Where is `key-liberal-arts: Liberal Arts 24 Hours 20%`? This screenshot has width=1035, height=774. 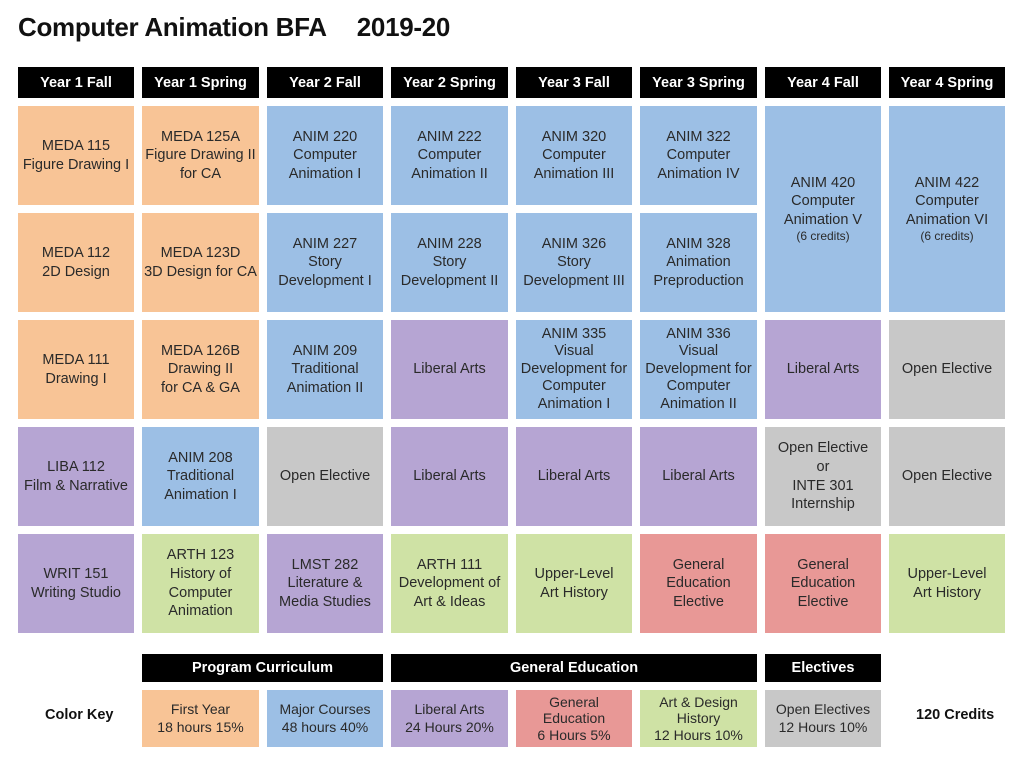 key-liberal-arts: Liberal Arts 24 Hours 20% is located at coordinates (449, 718).